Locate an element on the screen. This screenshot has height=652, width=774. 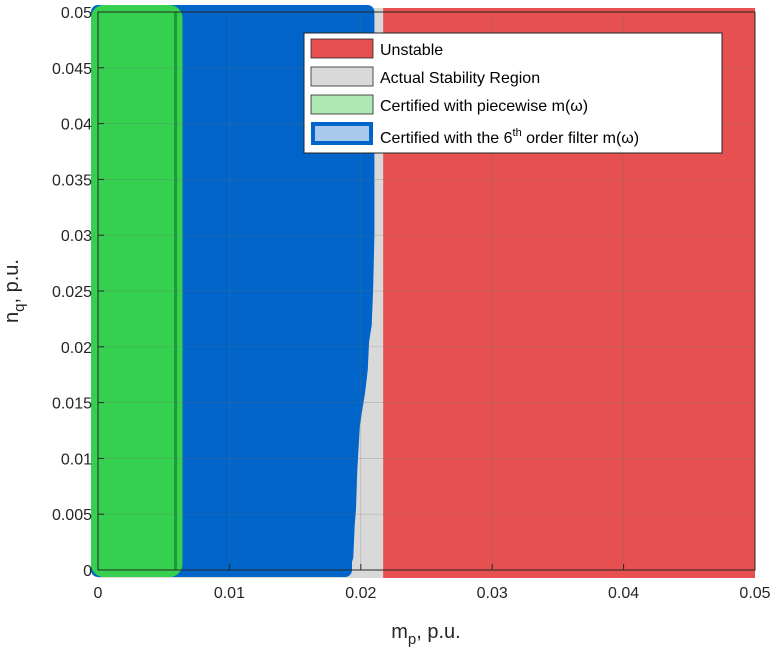
y-axis-label: nq, p.u. is located at coordinates (14, 291).